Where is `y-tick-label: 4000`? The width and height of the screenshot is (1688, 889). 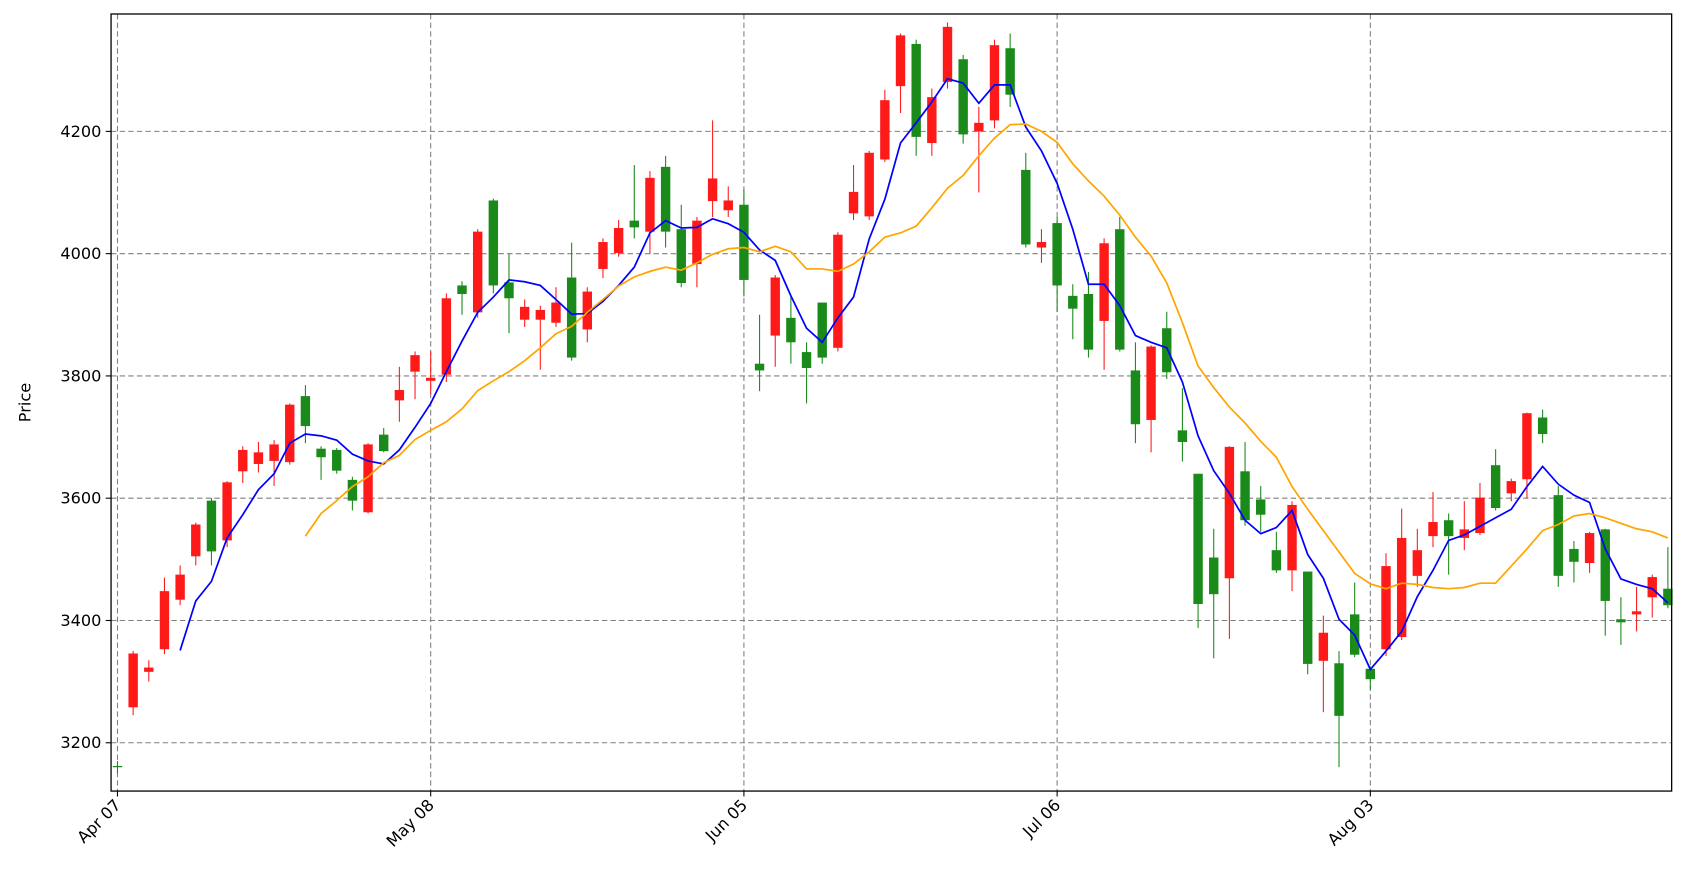 y-tick-label: 4000 is located at coordinates (80, 253).